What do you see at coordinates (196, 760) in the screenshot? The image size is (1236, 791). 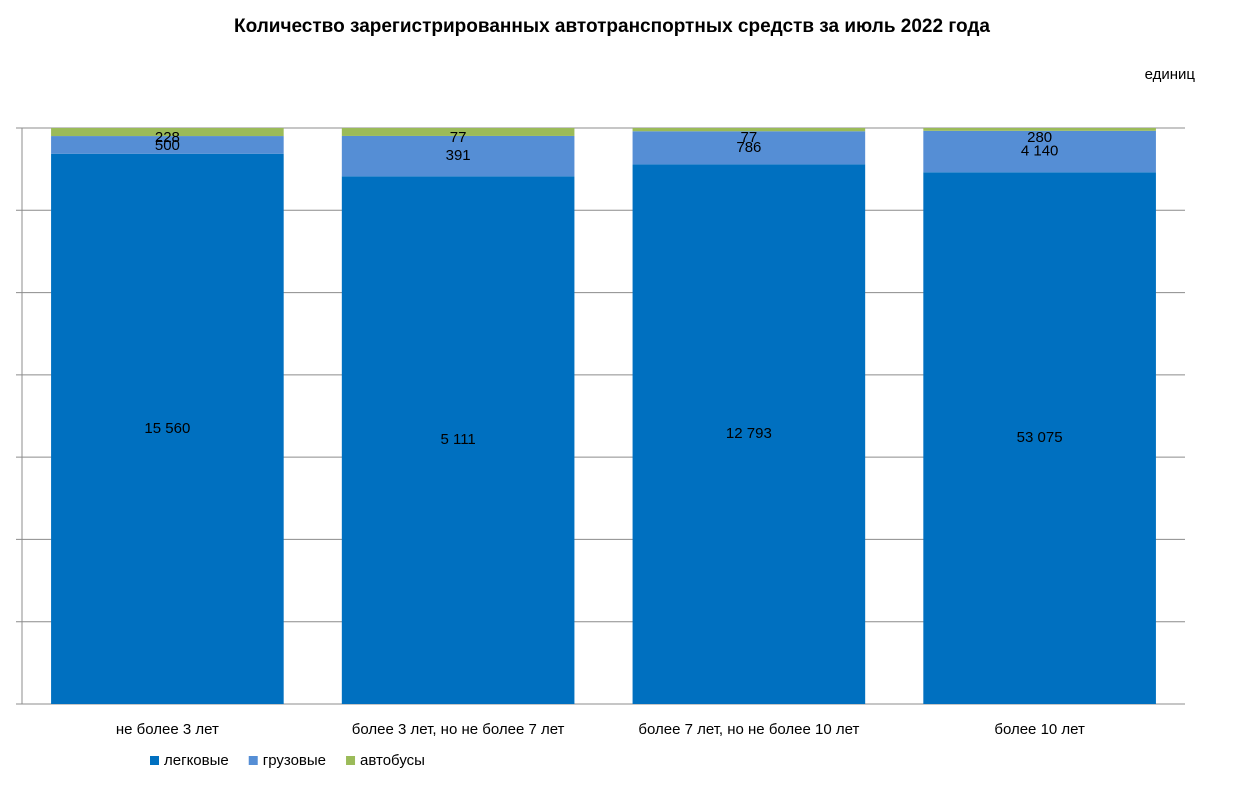 I see `legend-label: легковые` at bounding box center [196, 760].